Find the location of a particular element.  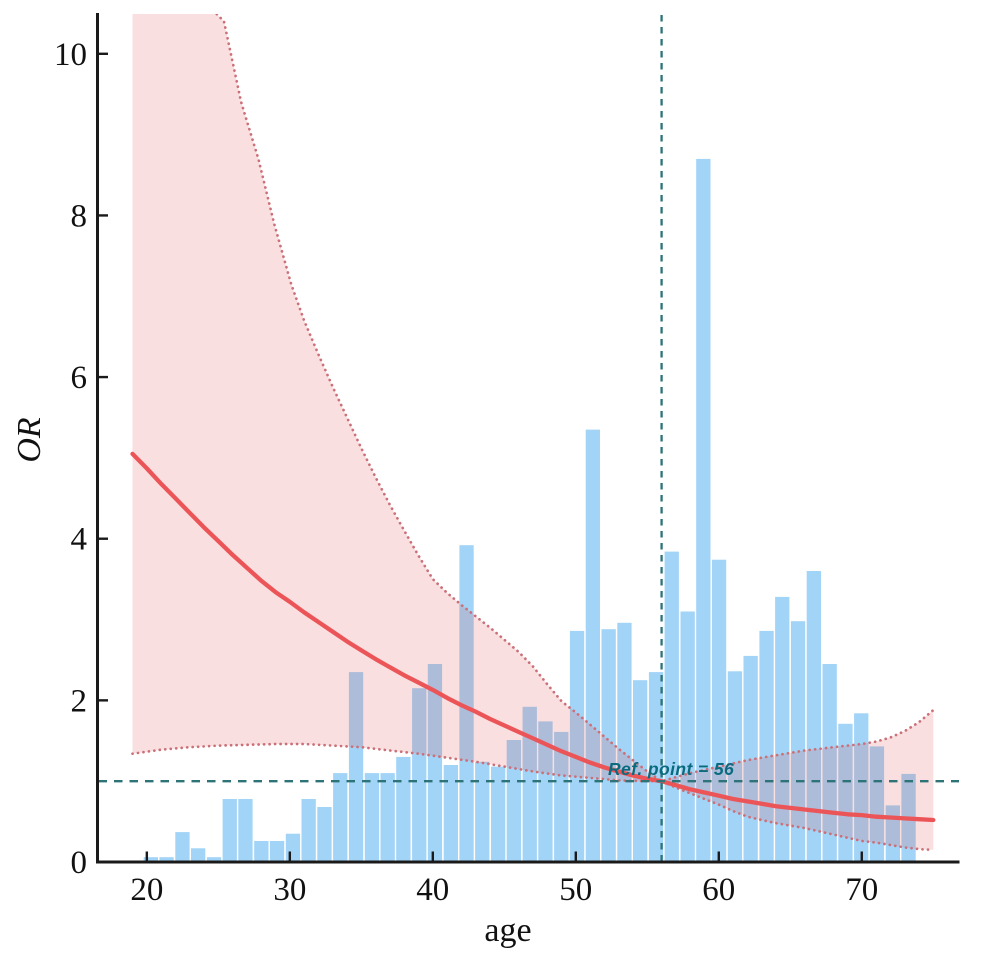

x-tick-label: 20 is located at coordinates (146, 890).